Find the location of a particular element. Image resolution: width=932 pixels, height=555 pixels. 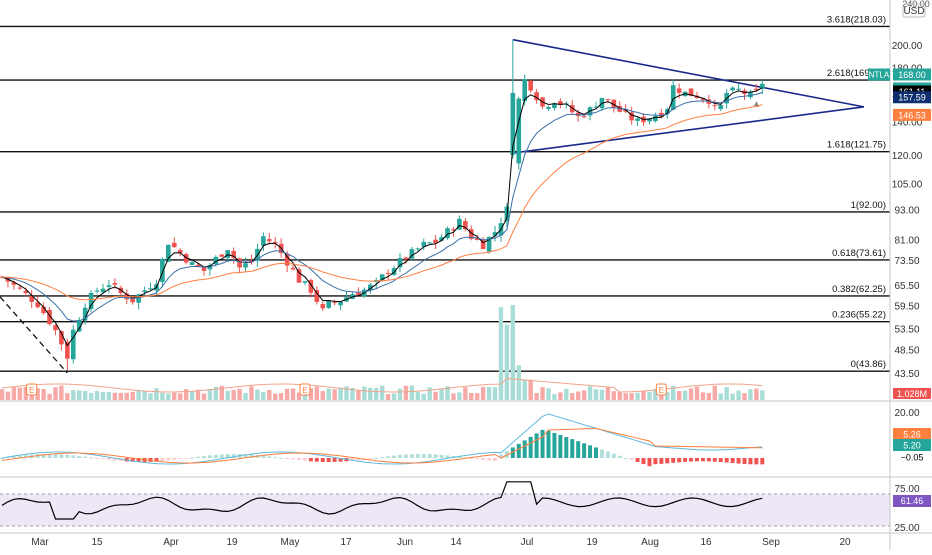

time-tick-label: Mar is located at coordinates (40, 542).